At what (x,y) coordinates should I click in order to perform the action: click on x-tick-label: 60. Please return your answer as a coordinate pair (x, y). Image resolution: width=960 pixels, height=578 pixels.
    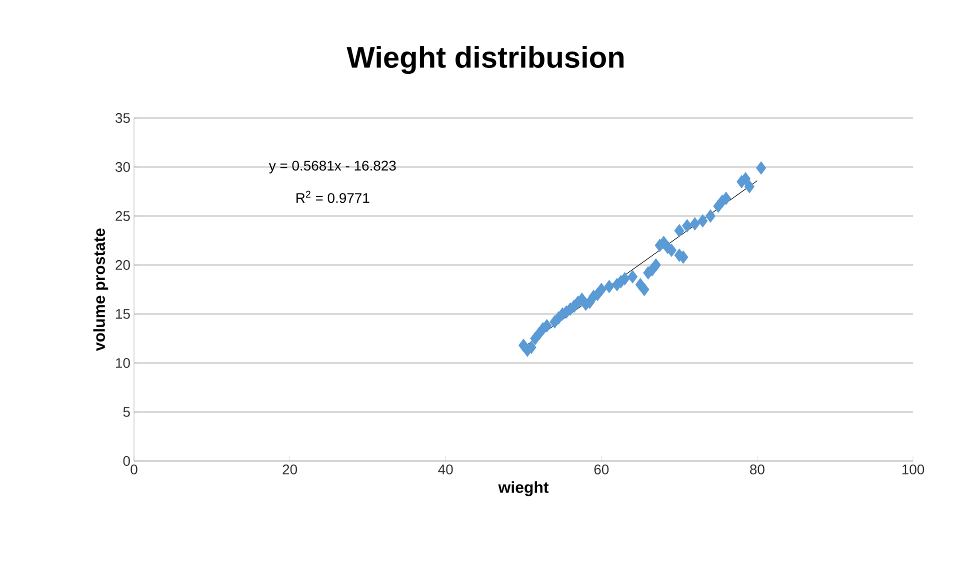
    Looking at the image, I should click on (601, 469).